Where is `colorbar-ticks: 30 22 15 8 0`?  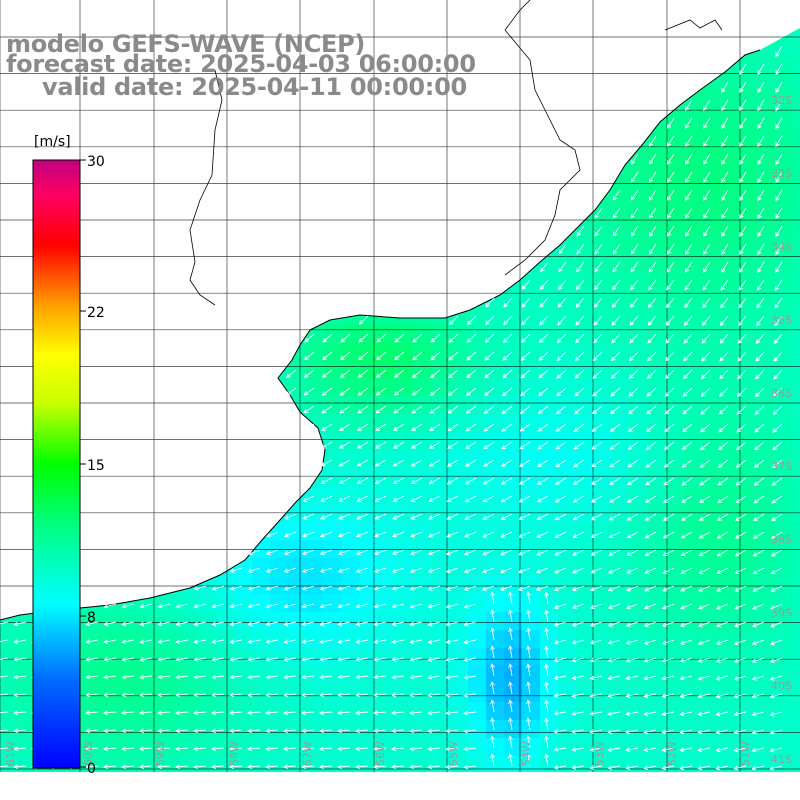
colorbar-ticks: 30 22 15 8 0 is located at coordinates (92, 465).